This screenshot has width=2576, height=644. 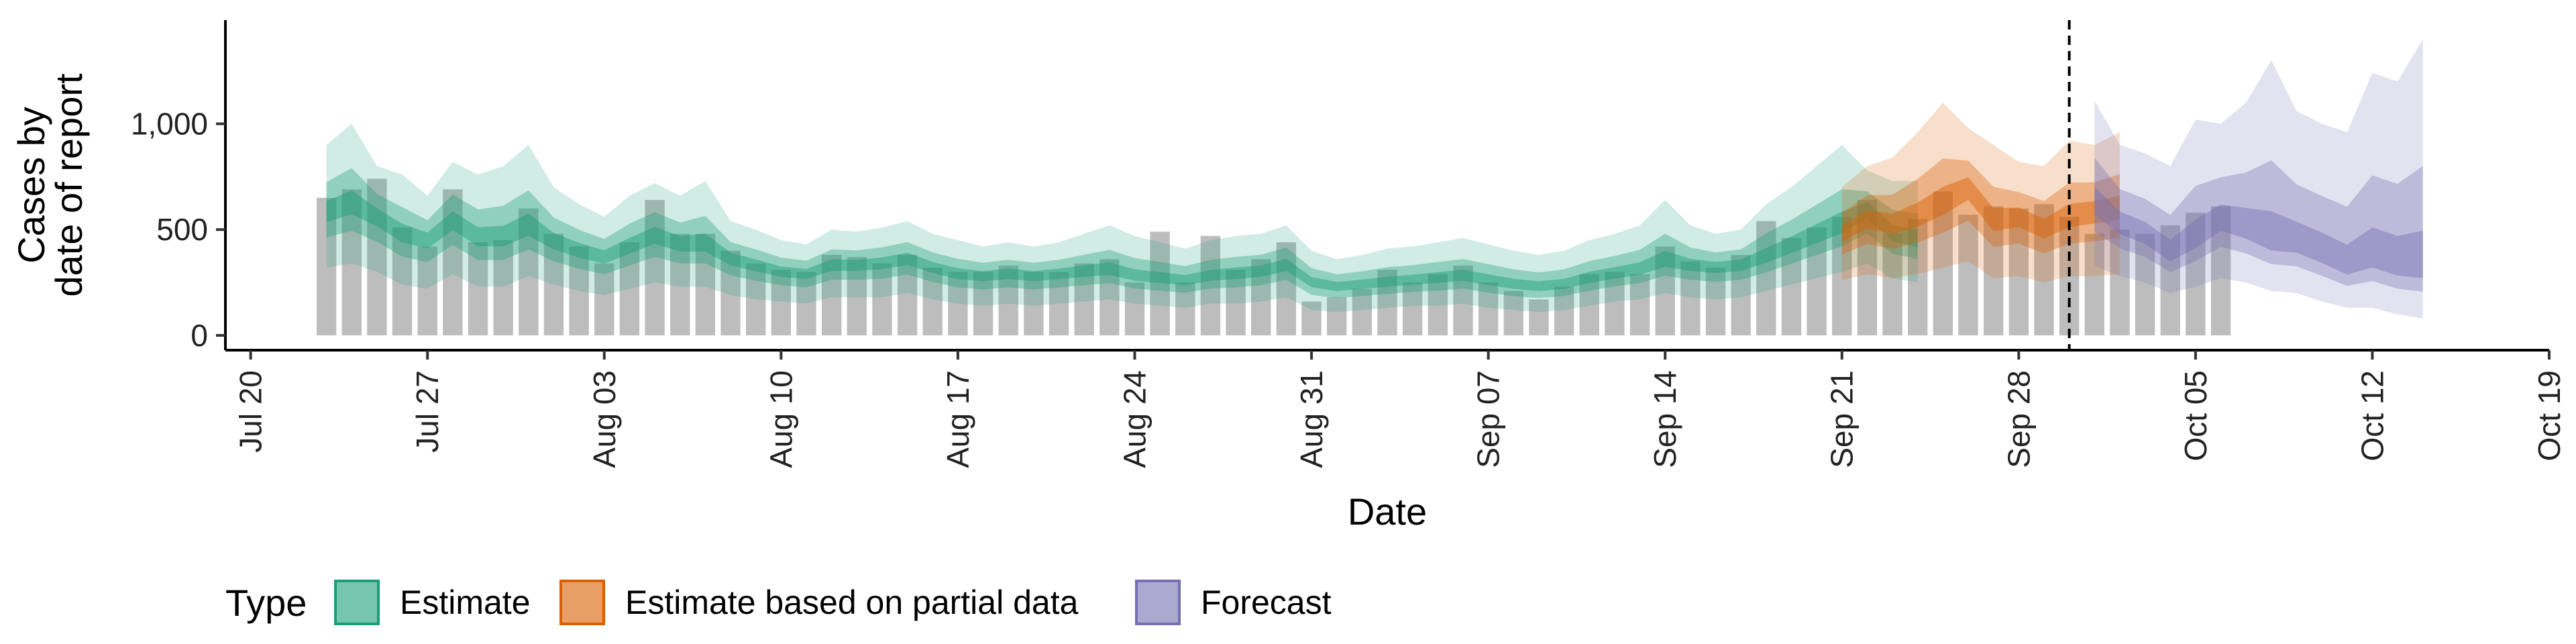 I want to click on x-axis-title: Date, so click(x=1387, y=511).